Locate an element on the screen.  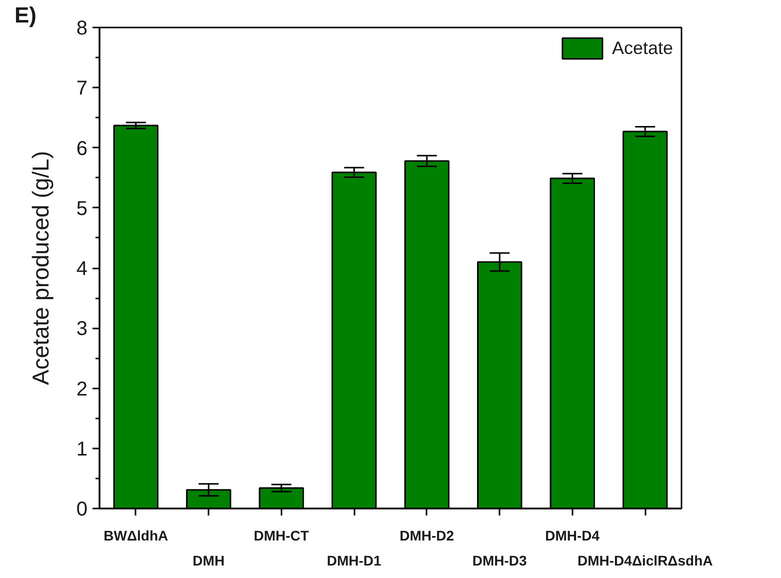
y-tick-label: 0 is located at coordinates (82, 509).